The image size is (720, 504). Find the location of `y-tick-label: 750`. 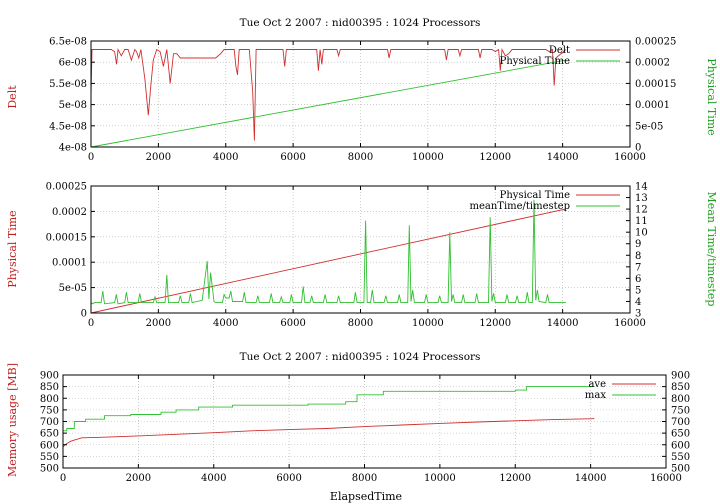

y-tick-label: 750 is located at coordinates (49, 410).